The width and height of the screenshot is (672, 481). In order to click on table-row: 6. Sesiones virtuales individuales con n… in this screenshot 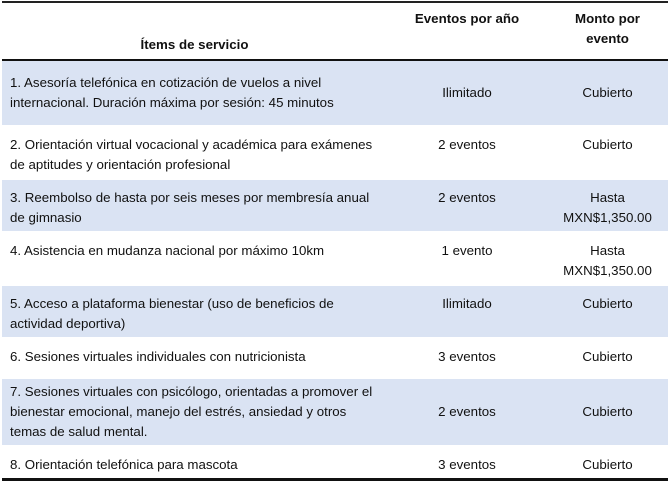, I will do `click(335, 358)`.